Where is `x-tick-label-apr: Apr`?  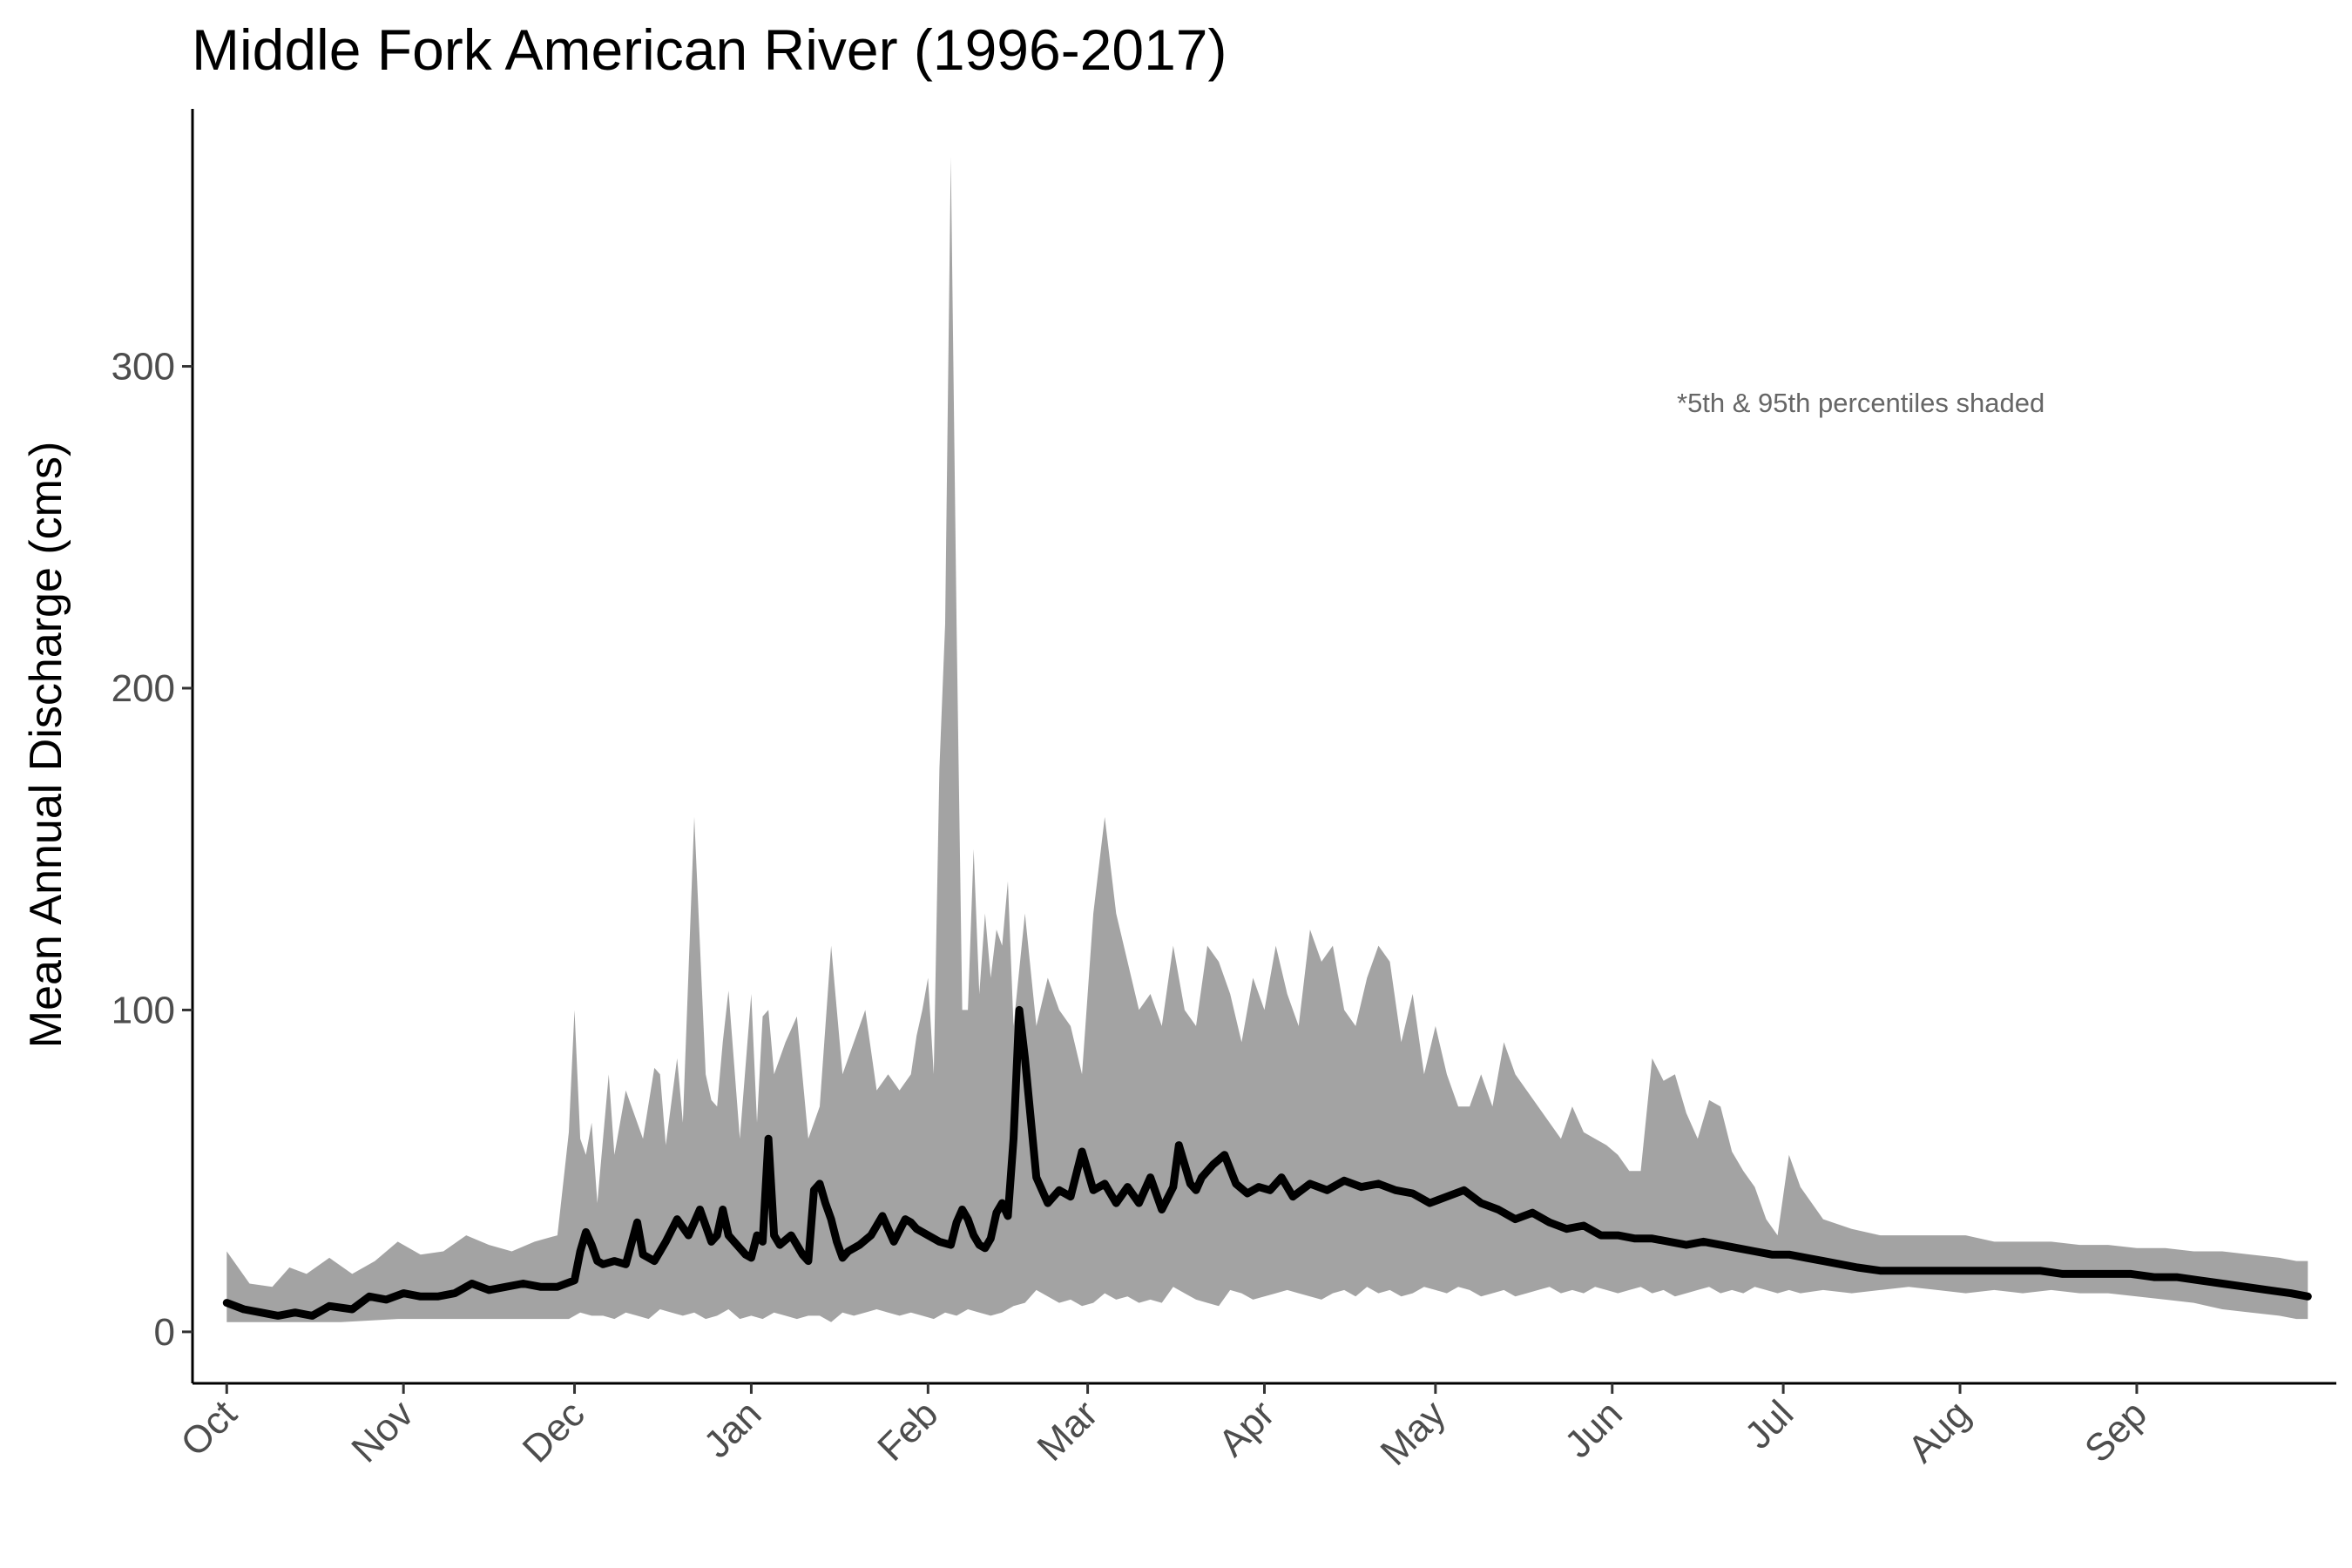
x-tick-label-apr: Apr is located at coordinates (1246, 1428).